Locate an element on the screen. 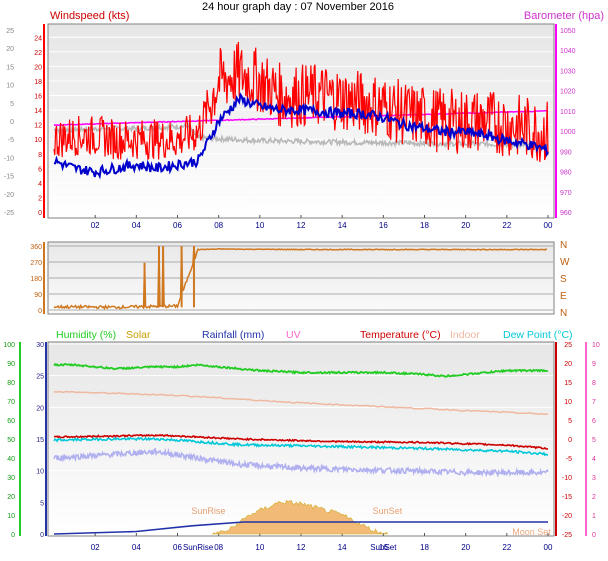  temperature-x-tick-label: 18 is located at coordinates (424, 547).